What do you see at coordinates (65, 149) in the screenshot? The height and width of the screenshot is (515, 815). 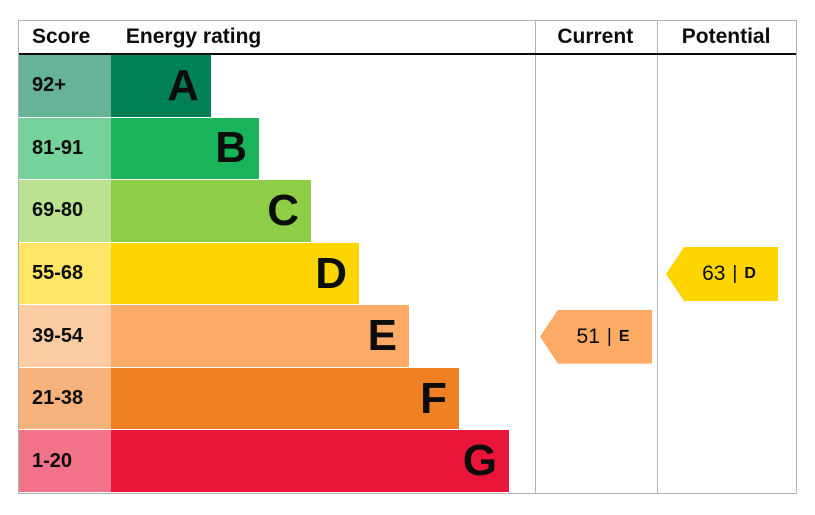 I see `score-cell: 81-91` at bounding box center [65, 149].